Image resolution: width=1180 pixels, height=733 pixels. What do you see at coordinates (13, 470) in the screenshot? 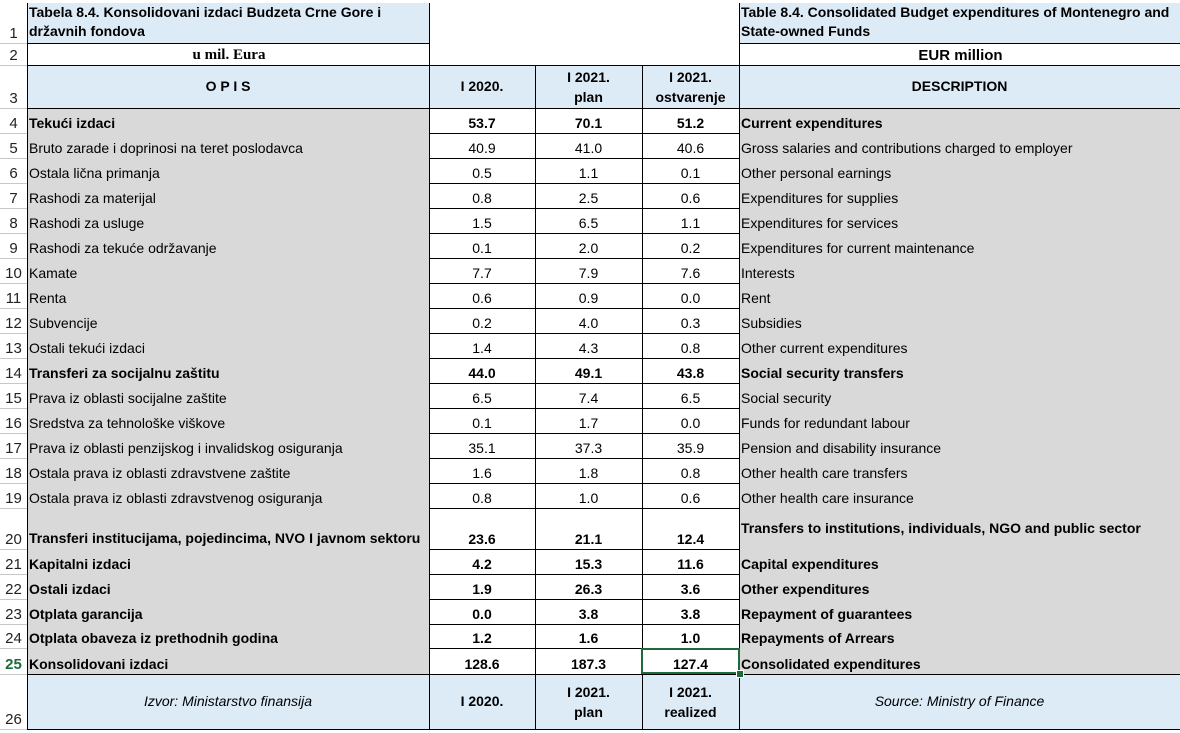
I see `row-header: 18` at bounding box center [13, 470].